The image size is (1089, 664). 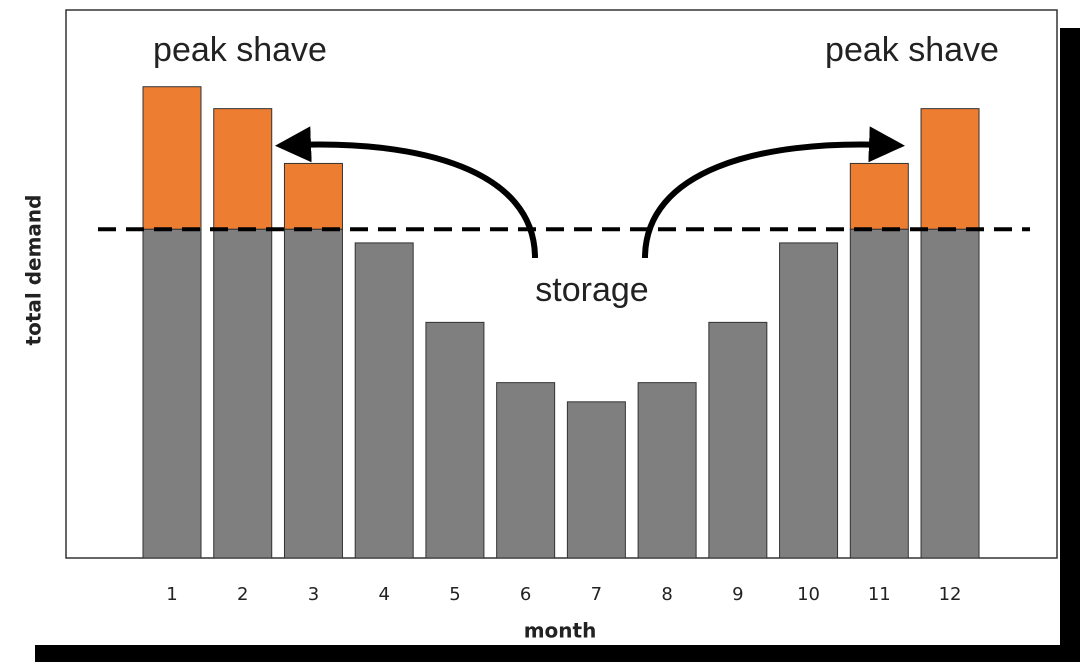 What do you see at coordinates (596, 594) in the screenshot?
I see `x-tick-label: 7` at bounding box center [596, 594].